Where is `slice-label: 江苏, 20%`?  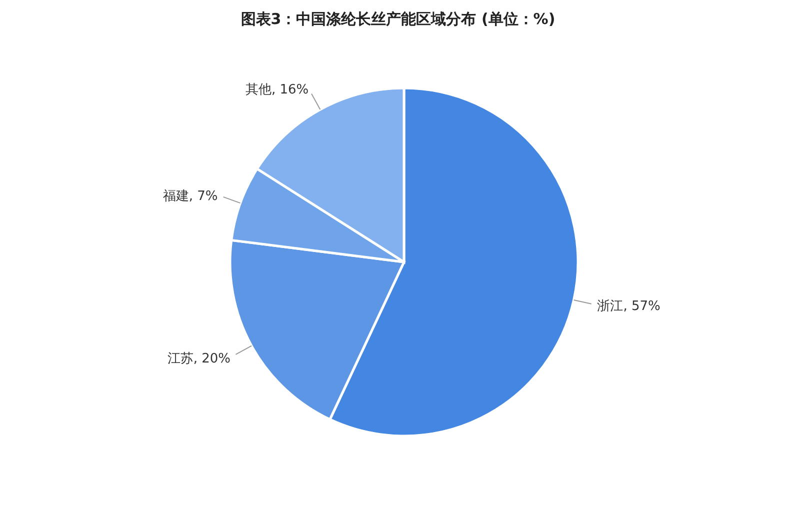
slice-label: 江苏, 20% is located at coordinates (198, 358).